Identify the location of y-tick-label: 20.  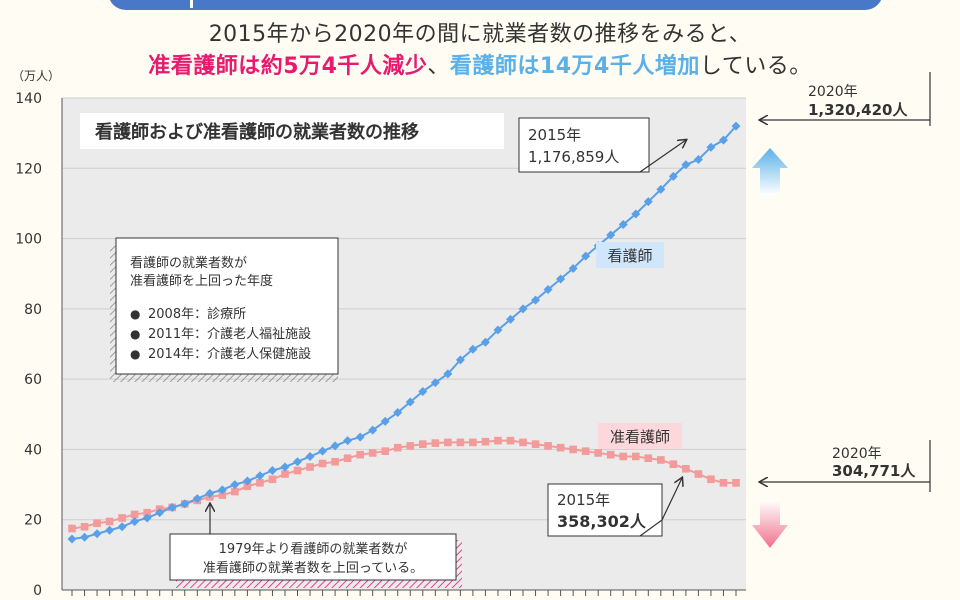
(33, 521).